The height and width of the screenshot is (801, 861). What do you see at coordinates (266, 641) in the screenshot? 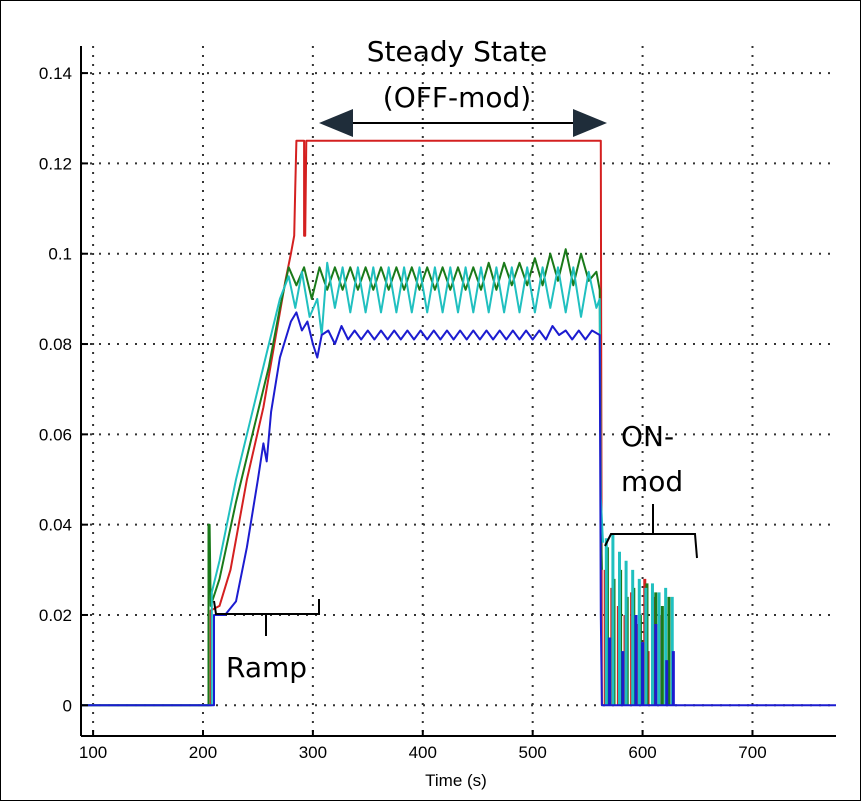
I see `annotation-ramp: Ramp` at bounding box center [266, 641].